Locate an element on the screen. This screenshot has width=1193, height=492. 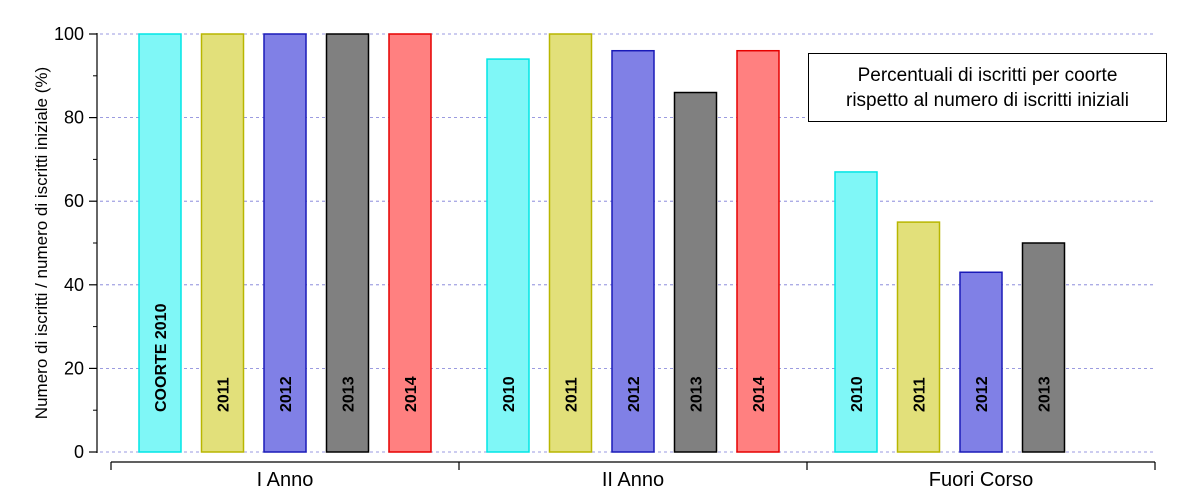
y-tick-label: 40 is located at coordinates (74, 285).